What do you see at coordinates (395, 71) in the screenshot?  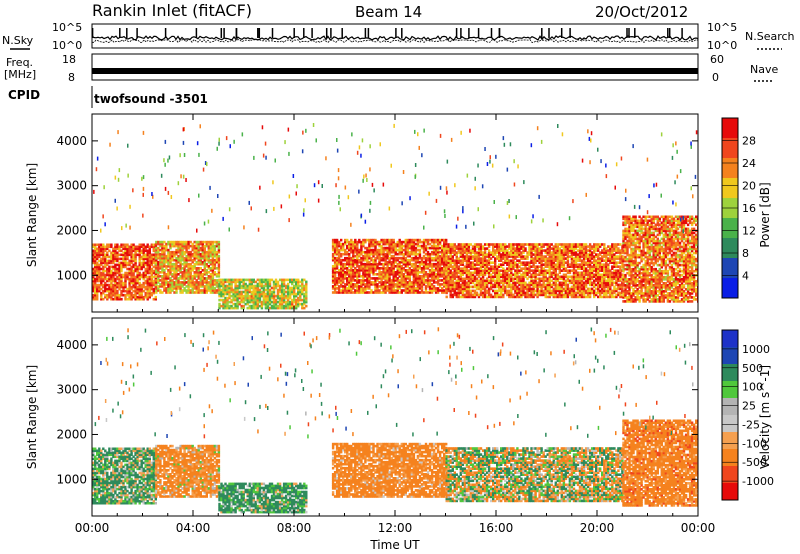 I see `freq-trace` at bounding box center [395, 71].